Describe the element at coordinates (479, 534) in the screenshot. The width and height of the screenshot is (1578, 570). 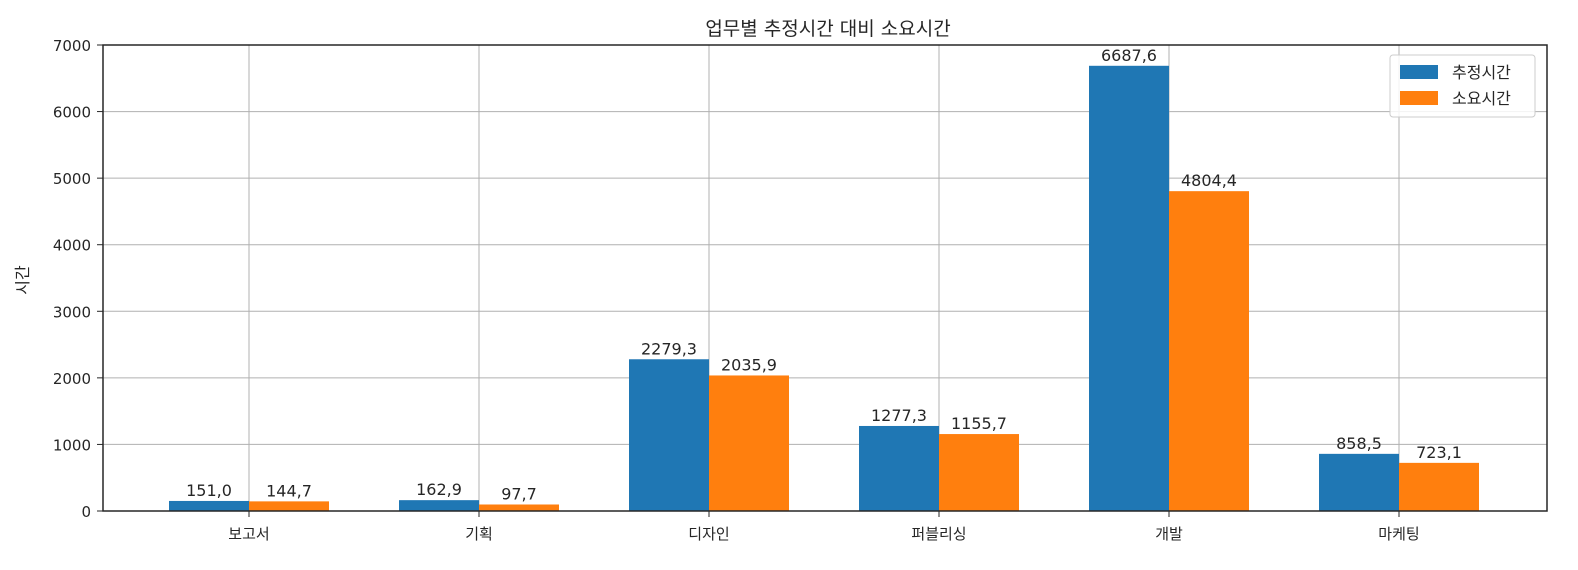
I see `x-tick-label: 기획` at that location.